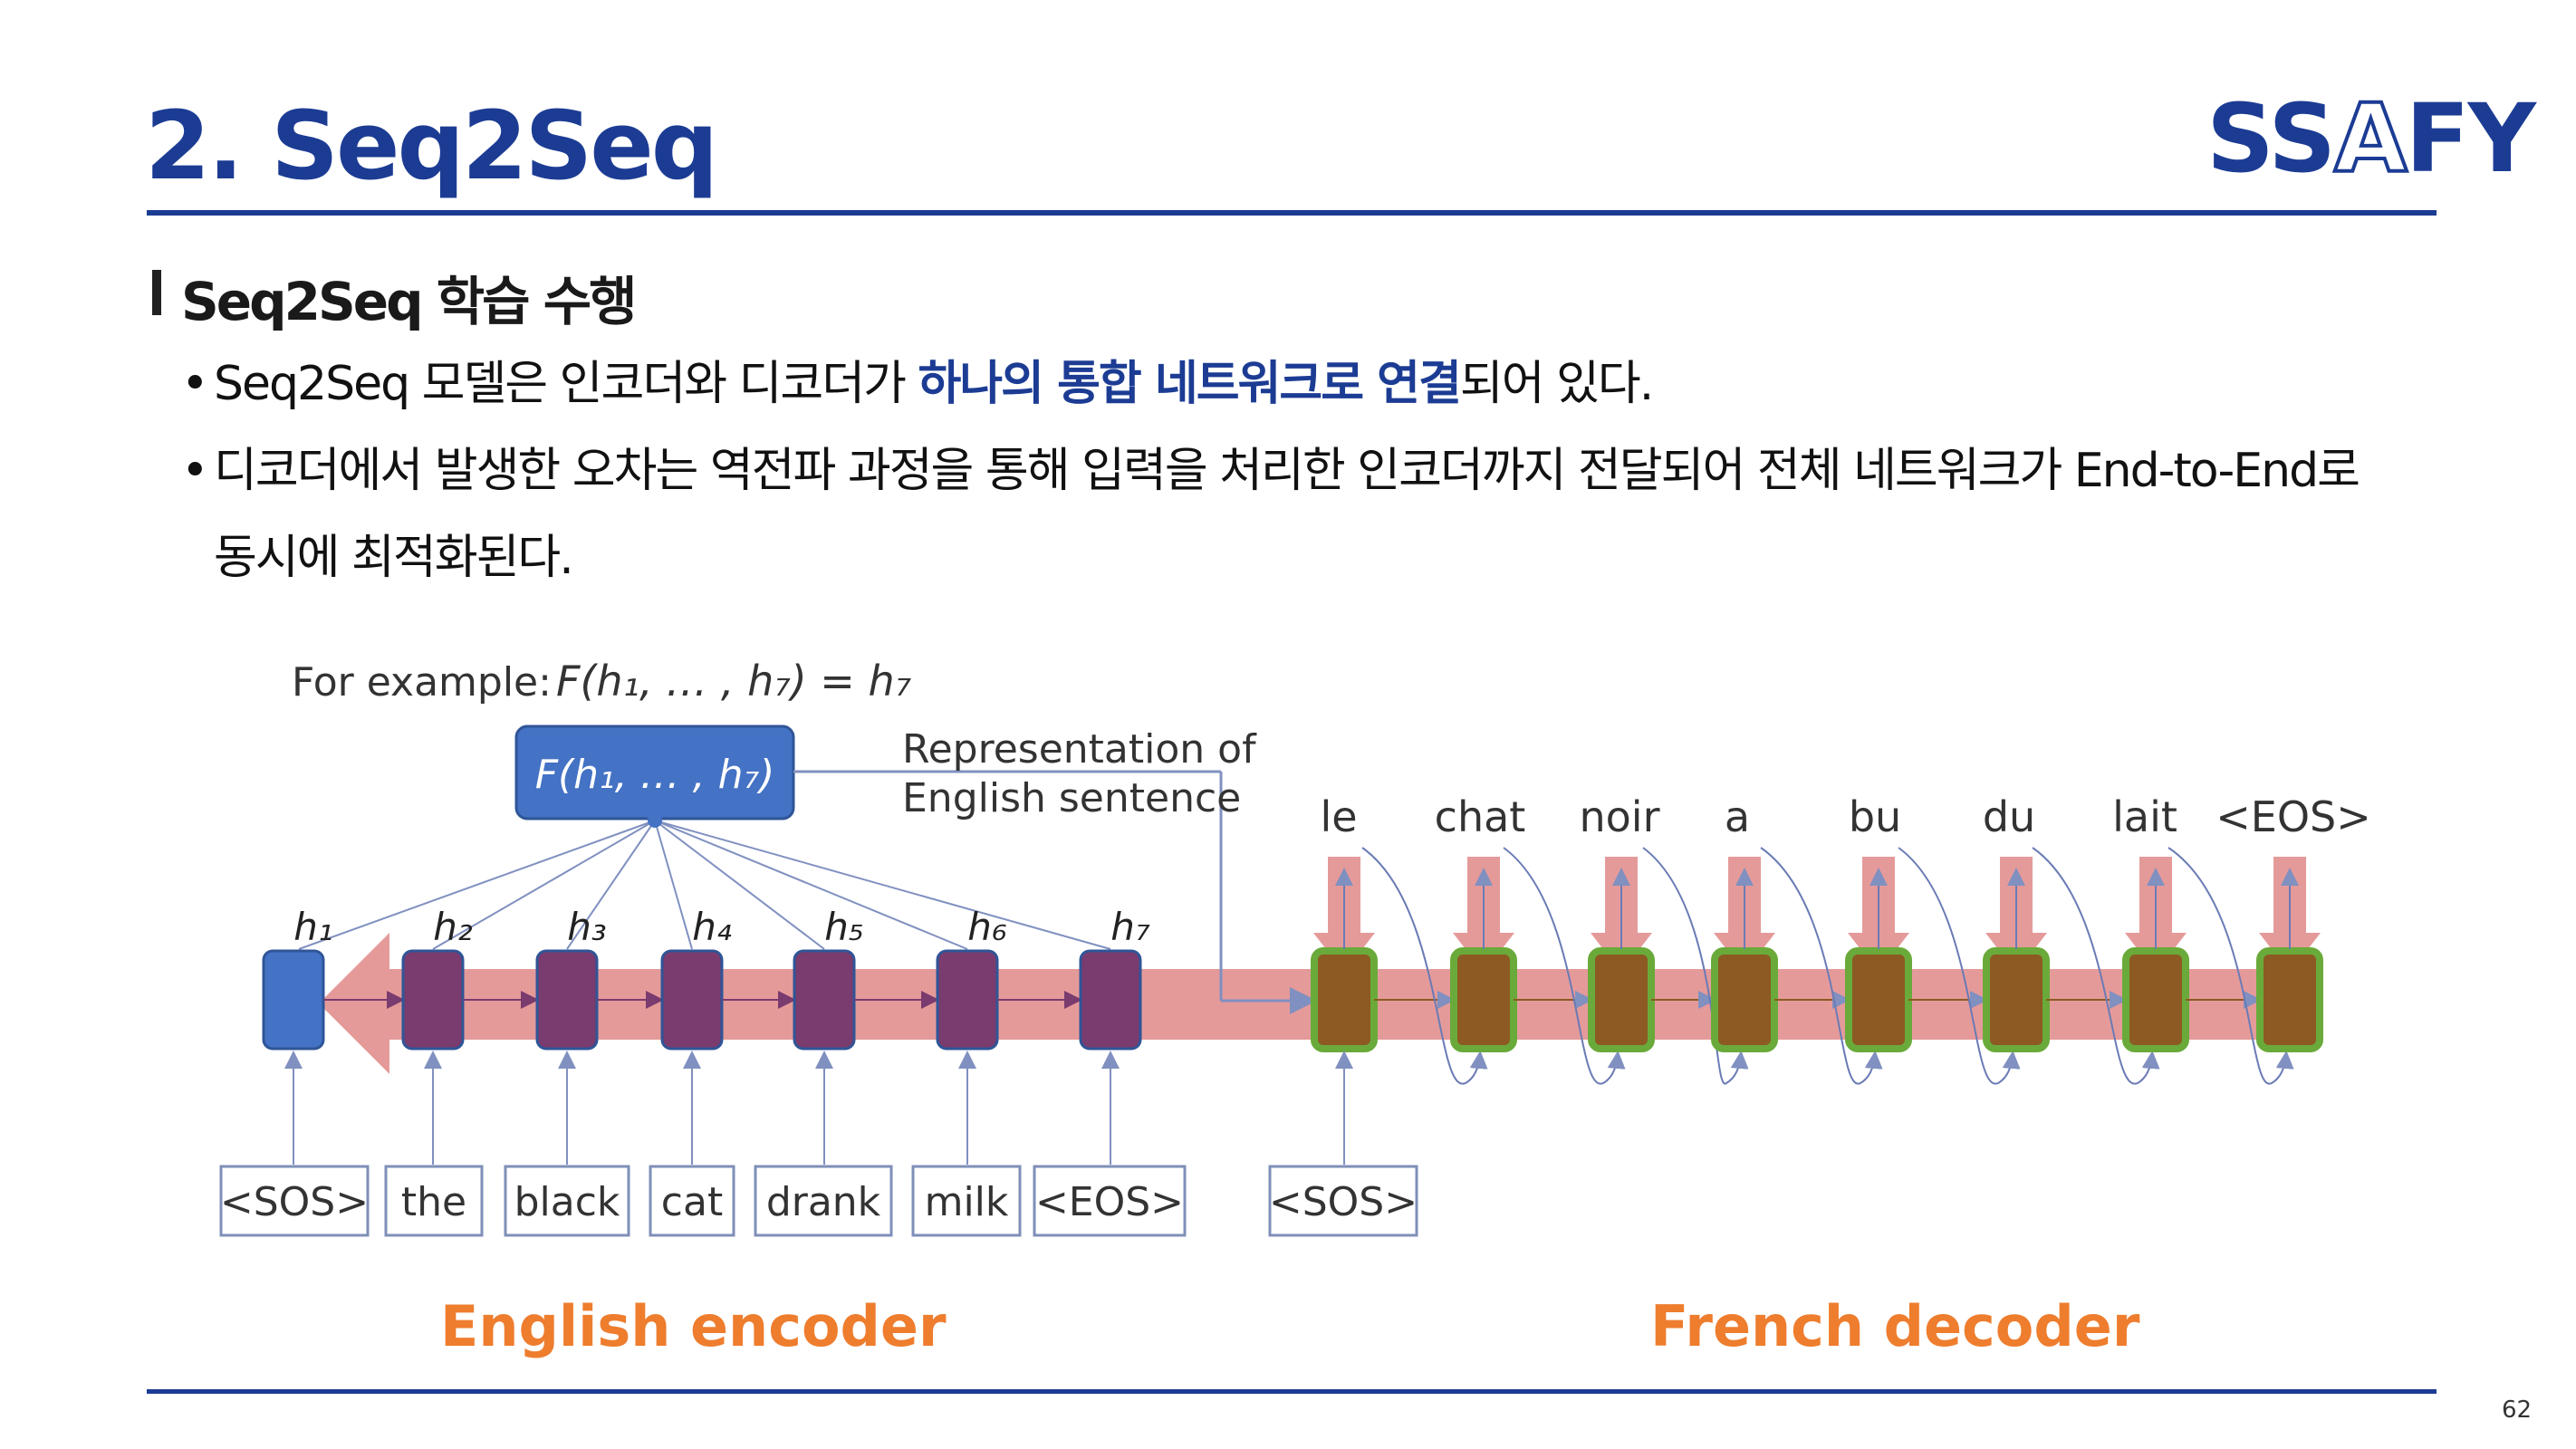 The height and width of the screenshot is (1449, 2576). I want to click on encoder-input-token: the, so click(433, 1202).